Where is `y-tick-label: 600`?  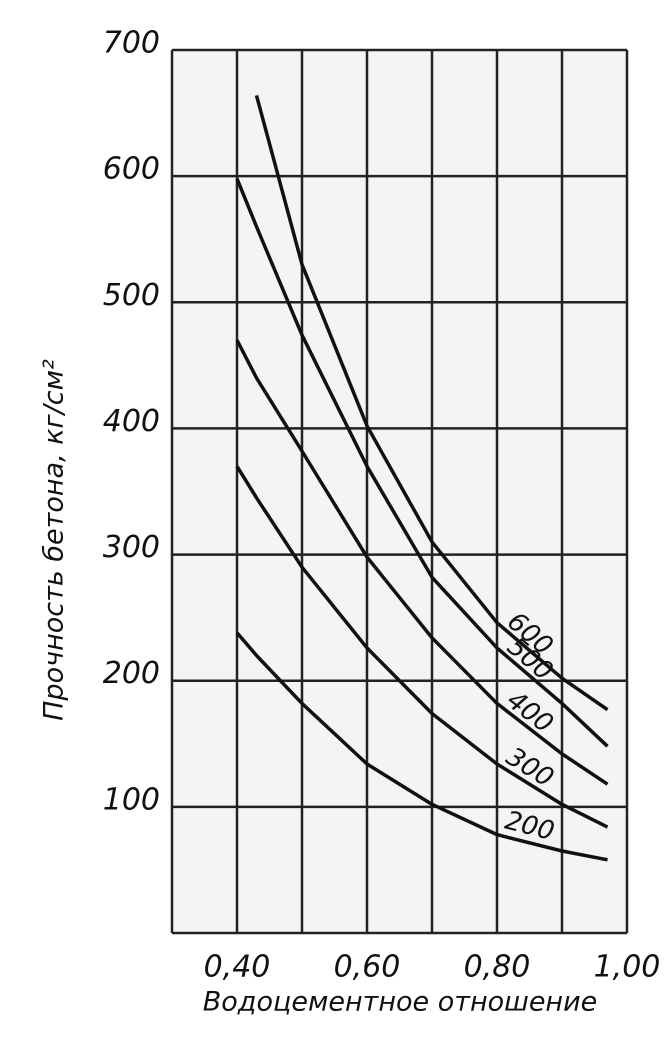
y-tick-label: 600 is located at coordinates (131, 169).